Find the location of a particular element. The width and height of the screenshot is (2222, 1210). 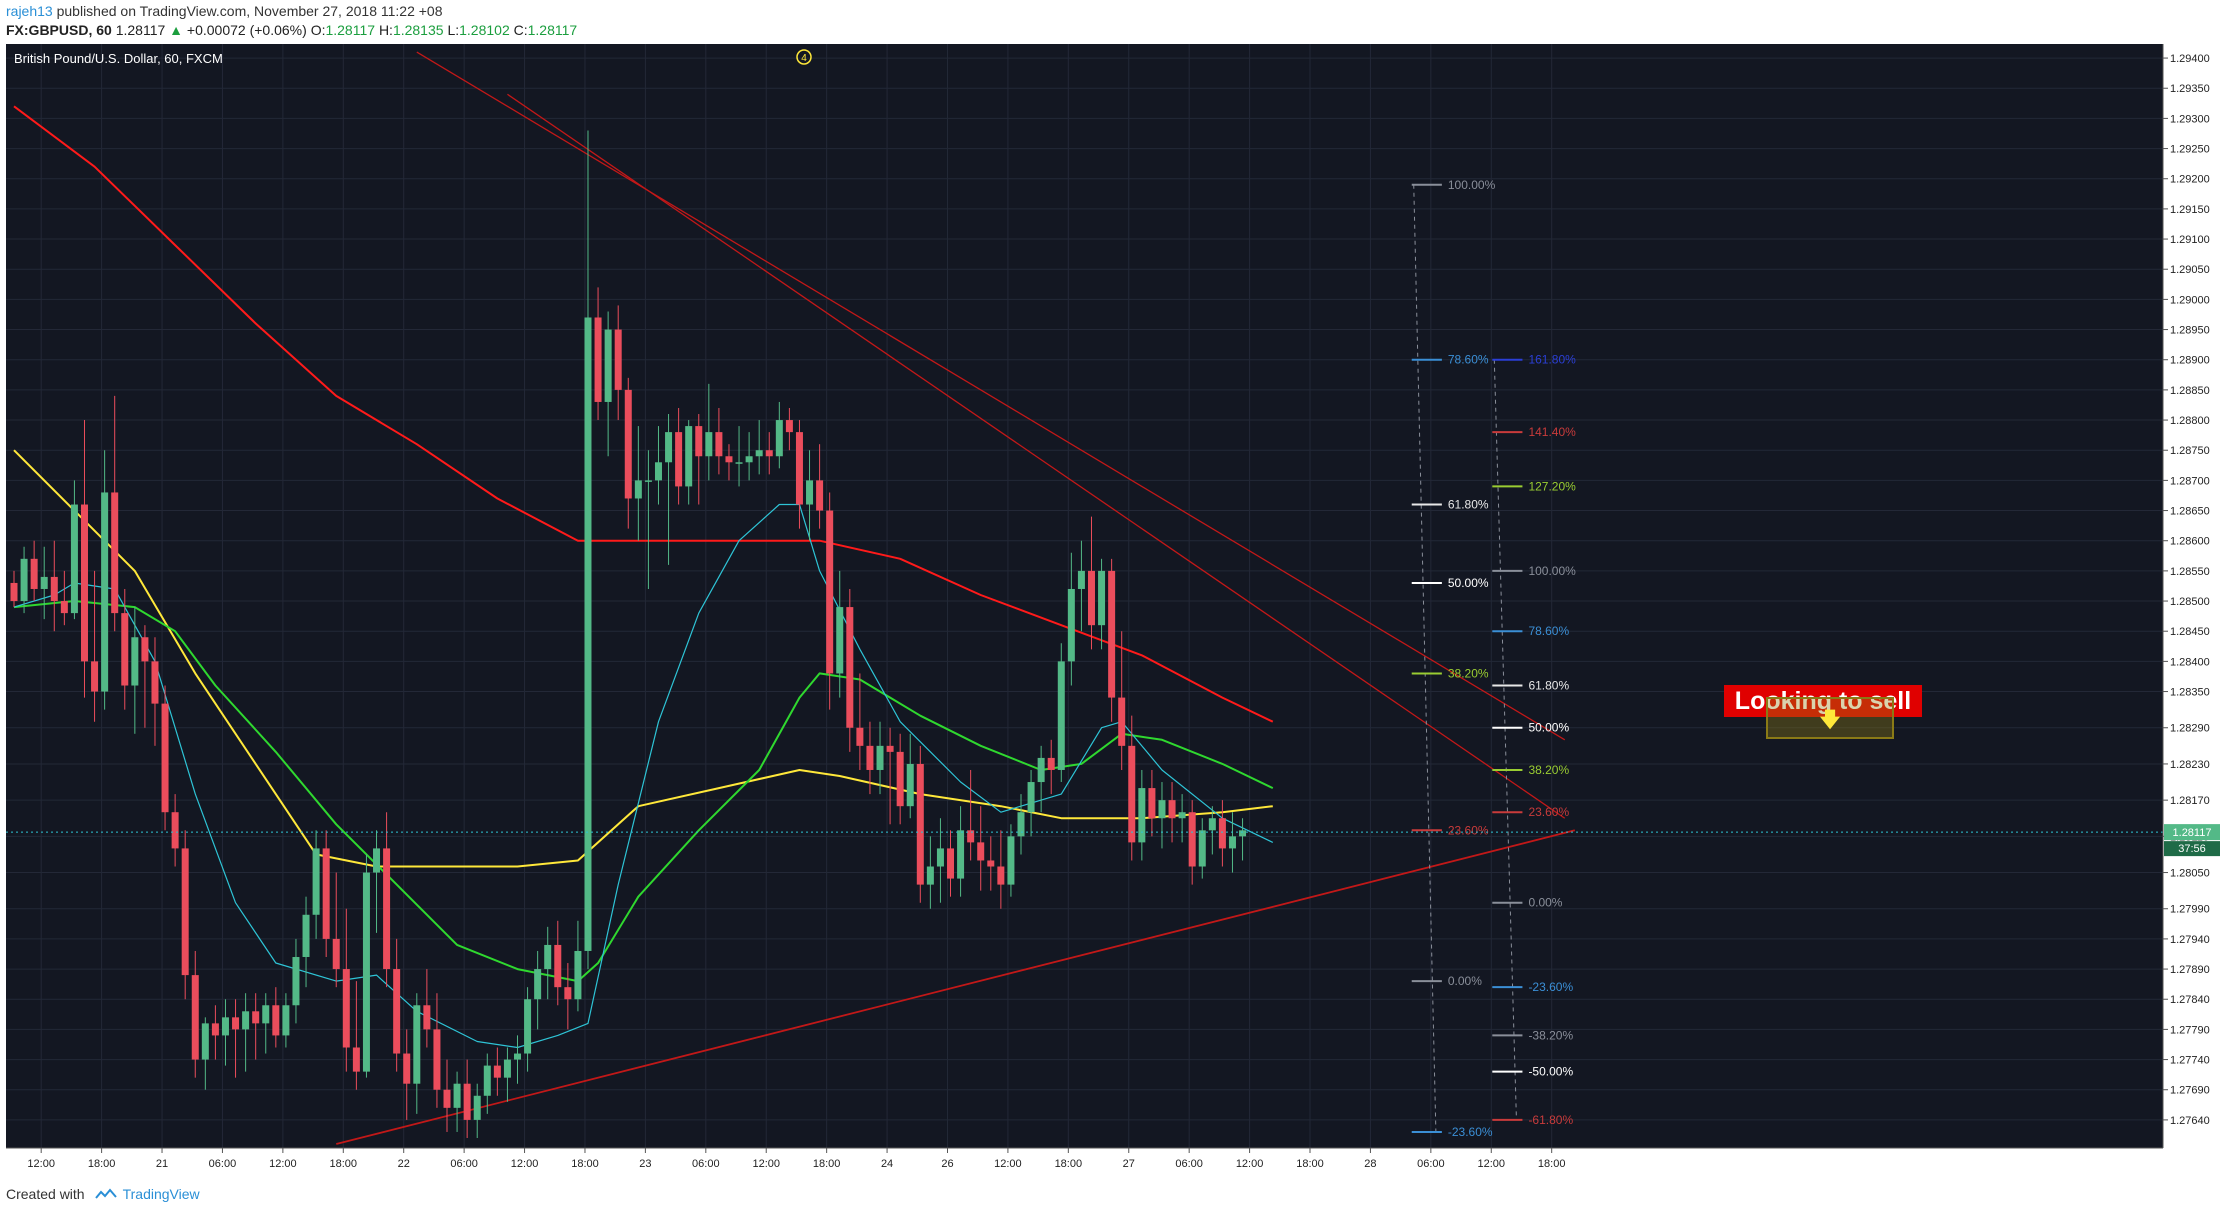

price-axis is located at coordinates (2192, 596).